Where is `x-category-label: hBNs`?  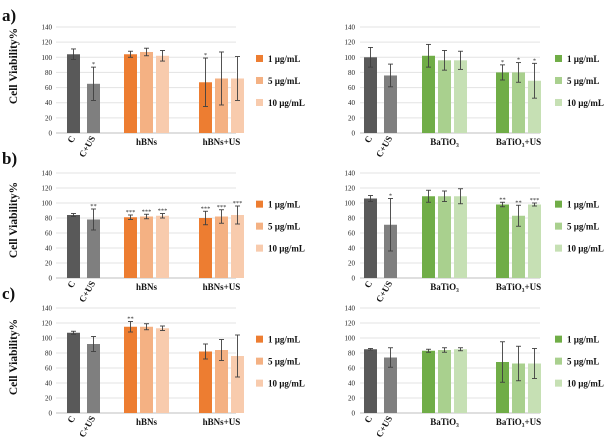 x-category-label: hBNs is located at coordinates (147, 142).